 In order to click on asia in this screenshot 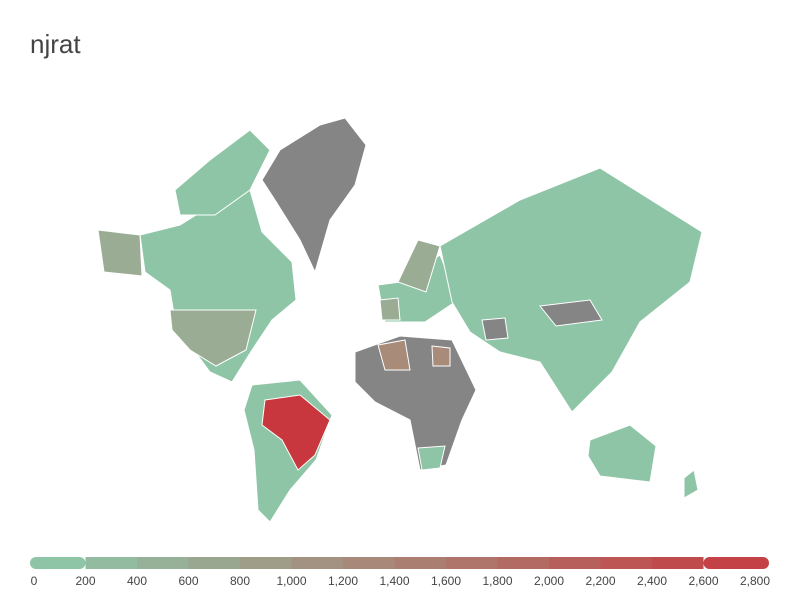, I will do `click(571, 290)`.